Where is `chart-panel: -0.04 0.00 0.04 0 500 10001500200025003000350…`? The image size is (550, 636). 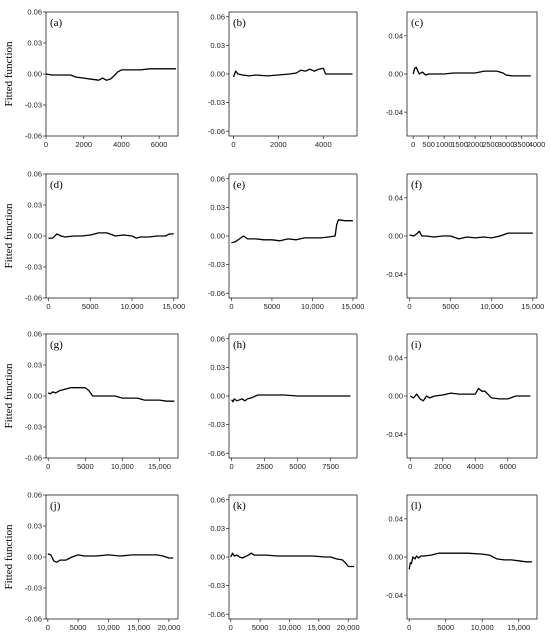
chart-panel: -0.04 0.00 0.04 0 500 10001500200025003000350… is located at coordinates (466, 80).